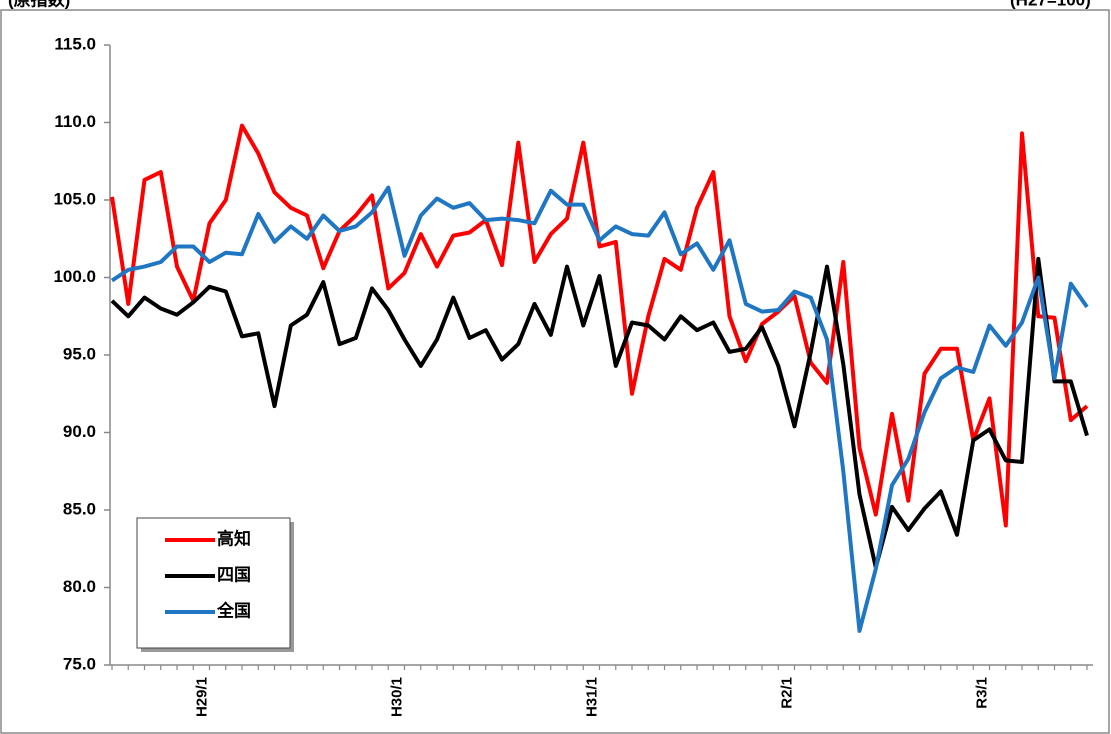 This screenshot has height=734, width=1111. I want to click on y-tick-label: 105.0, so click(74, 198).